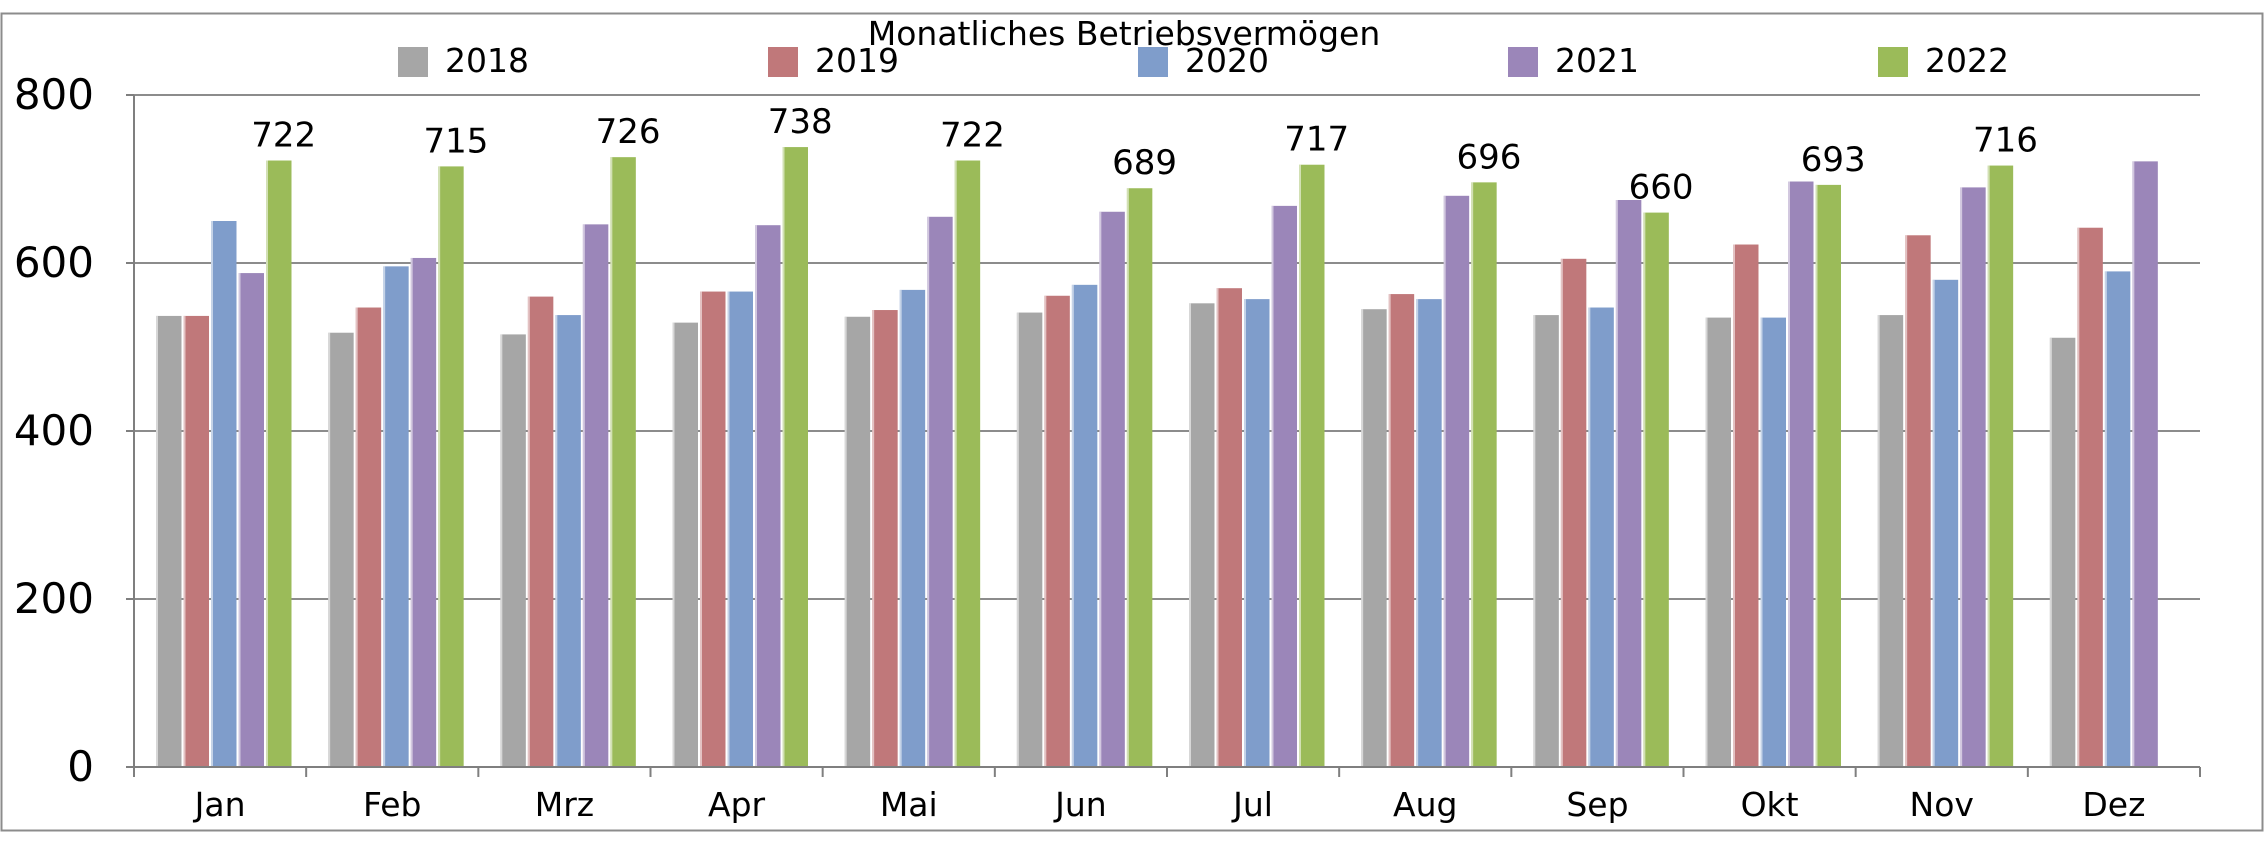 This screenshot has width=2264, height=853. Describe the element at coordinates (513, 550) in the screenshot. I see `bar-2018-Mrz` at that location.